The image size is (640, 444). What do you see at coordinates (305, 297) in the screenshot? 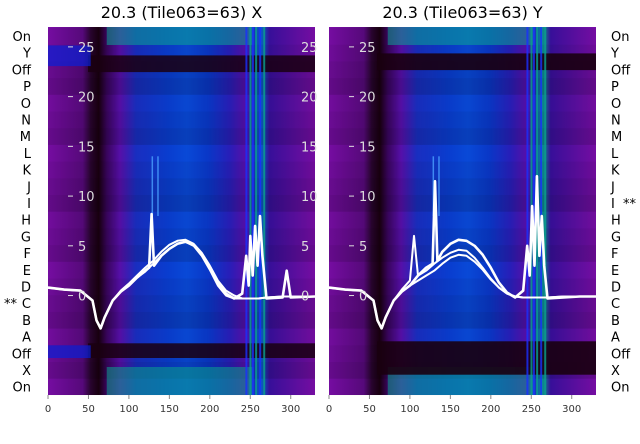
I see `y-tick-label-right: 0` at bounding box center [305, 297].